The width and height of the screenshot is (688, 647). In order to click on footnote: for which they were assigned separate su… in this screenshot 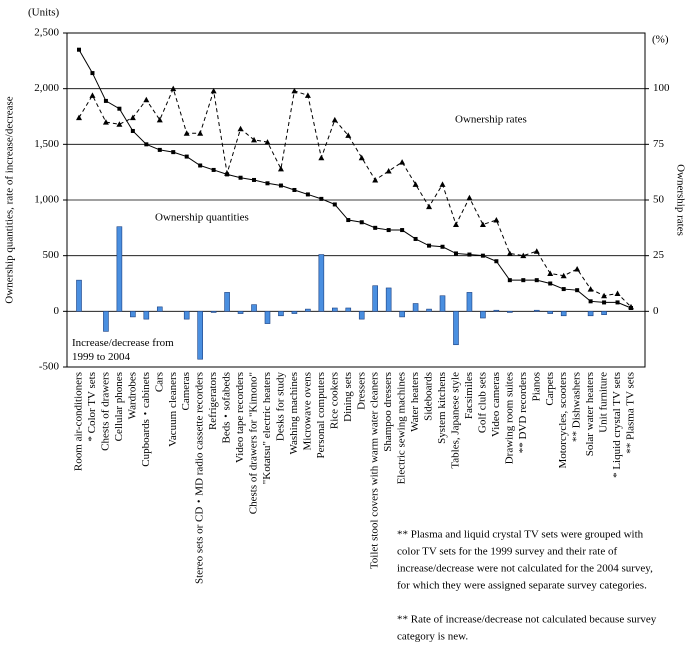, I will do `click(522, 586)`.